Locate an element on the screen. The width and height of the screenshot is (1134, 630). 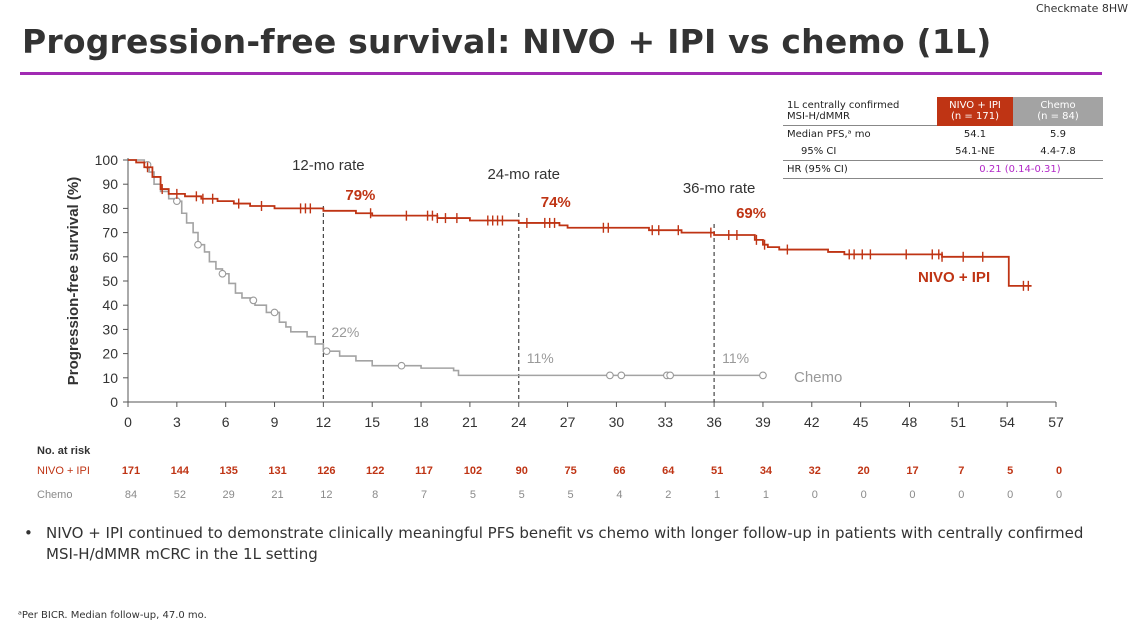
x-tick-label: 48 is located at coordinates (910, 422).